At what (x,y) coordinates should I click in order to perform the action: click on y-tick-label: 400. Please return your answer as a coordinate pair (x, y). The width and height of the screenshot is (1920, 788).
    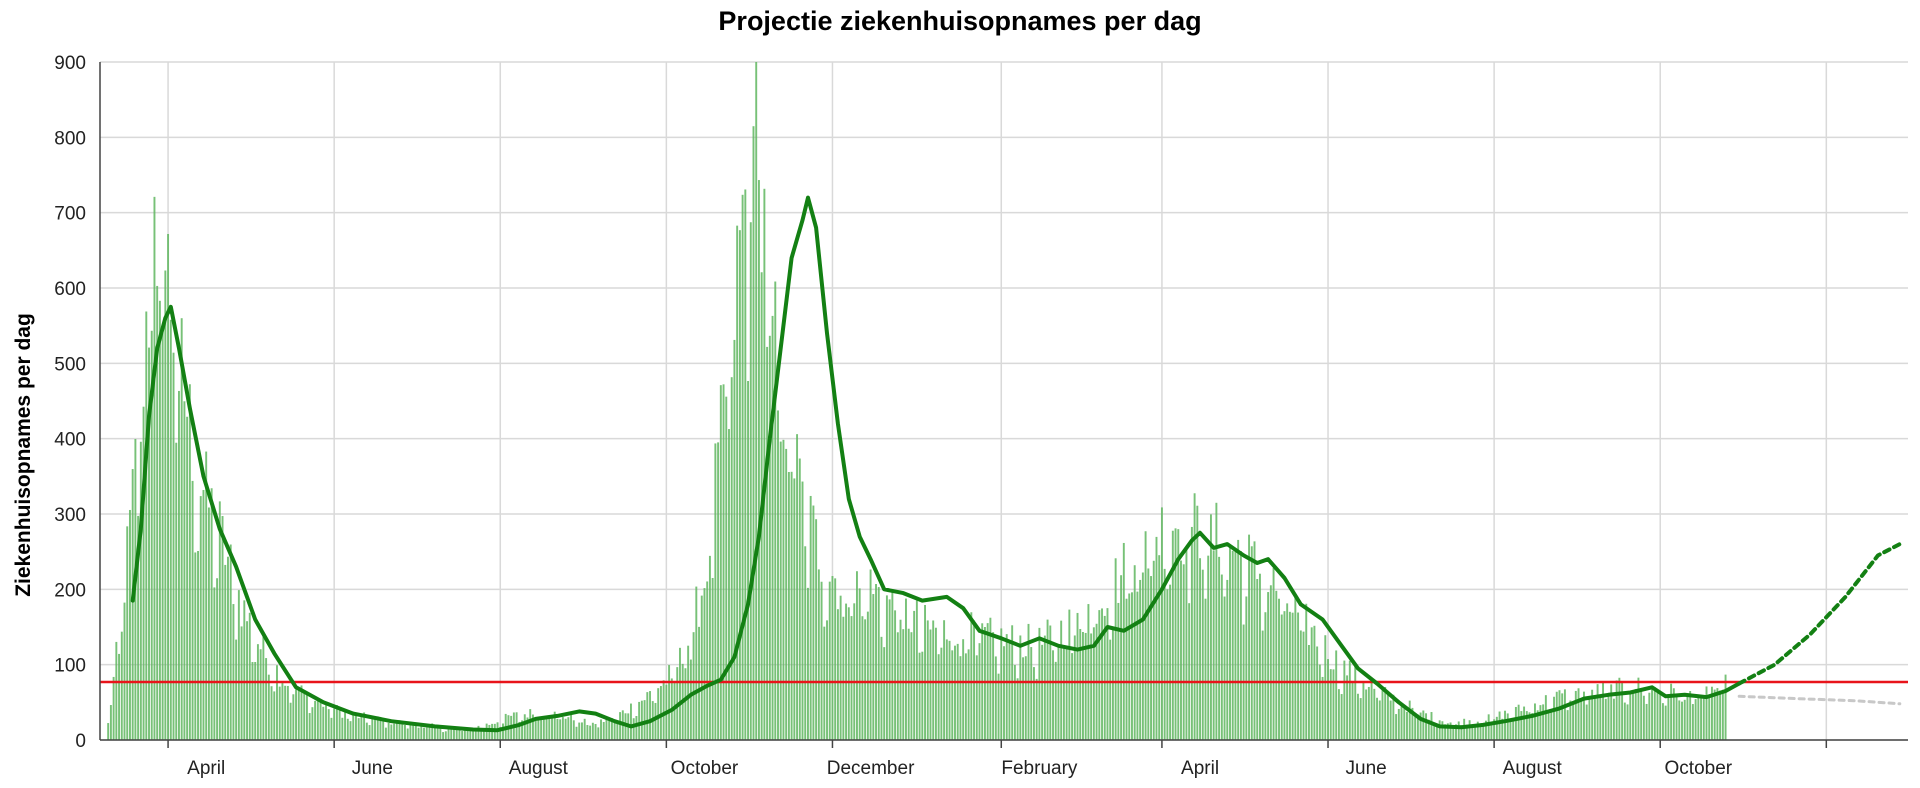
    Looking at the image, I should click on (70, 440).